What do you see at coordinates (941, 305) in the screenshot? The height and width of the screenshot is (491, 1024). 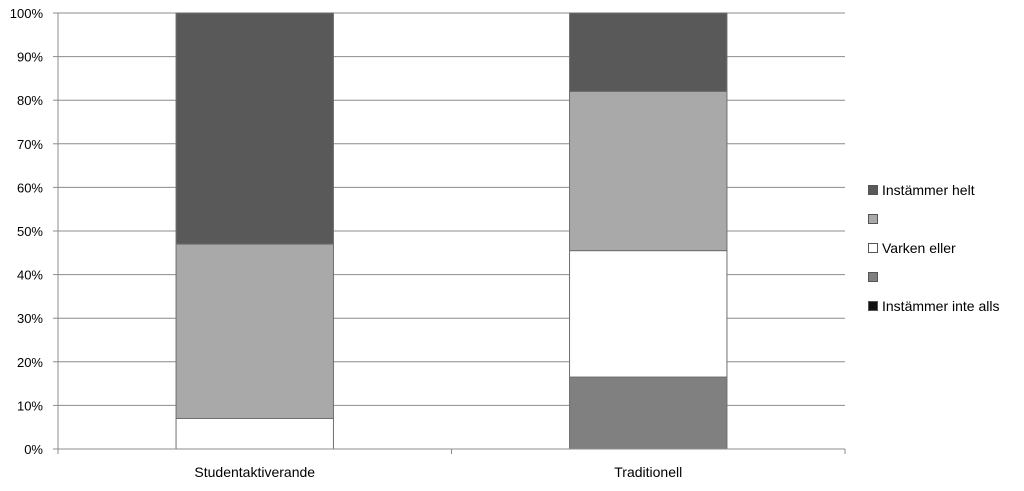 I see `legend-label: Instämmer inte alls` at bounding box center [941, 305].